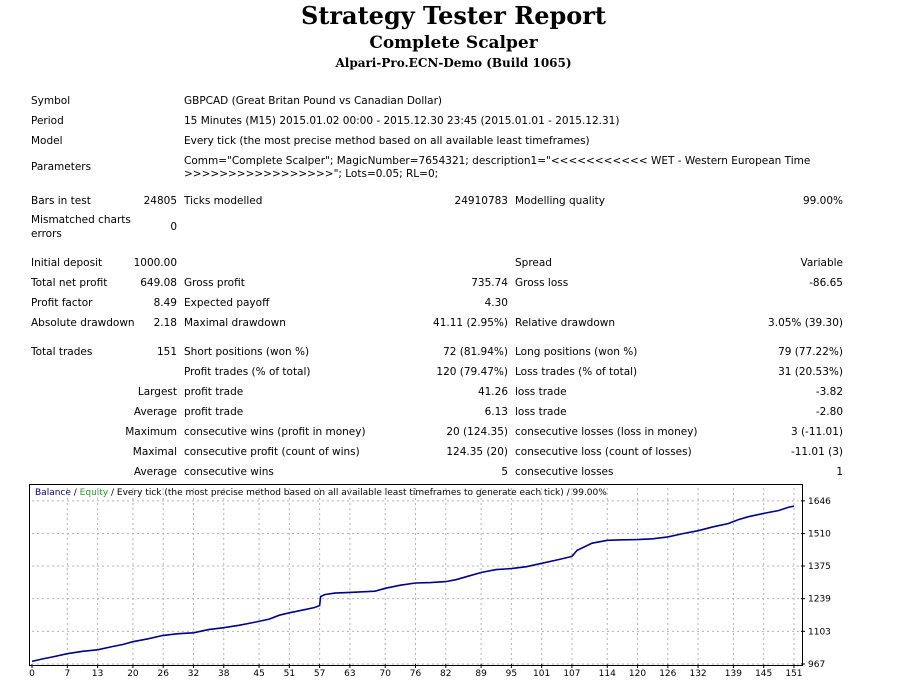 The image size is (907, 682). Describe the element at coordinates (165, 303) in the screenshot. I see `profit-factor-value: 8.49` at that location.